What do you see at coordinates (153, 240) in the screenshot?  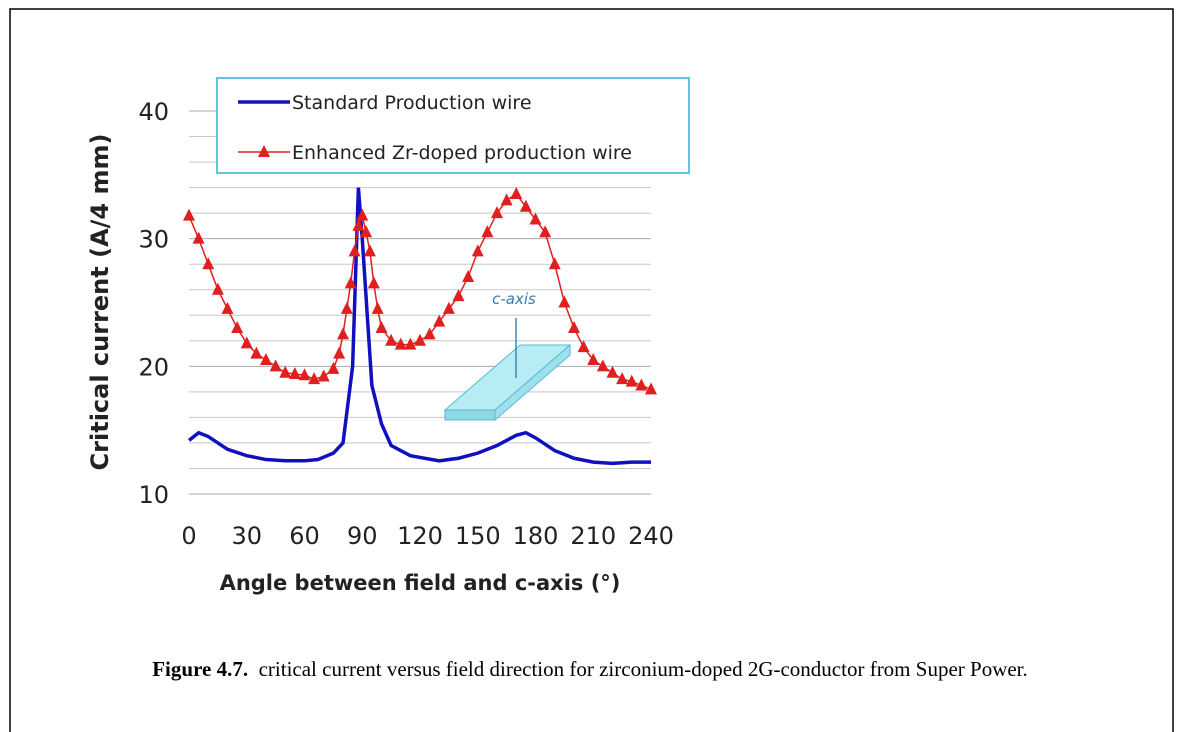 I see `y-tick-label: 30` at bounding box center [153, 240].